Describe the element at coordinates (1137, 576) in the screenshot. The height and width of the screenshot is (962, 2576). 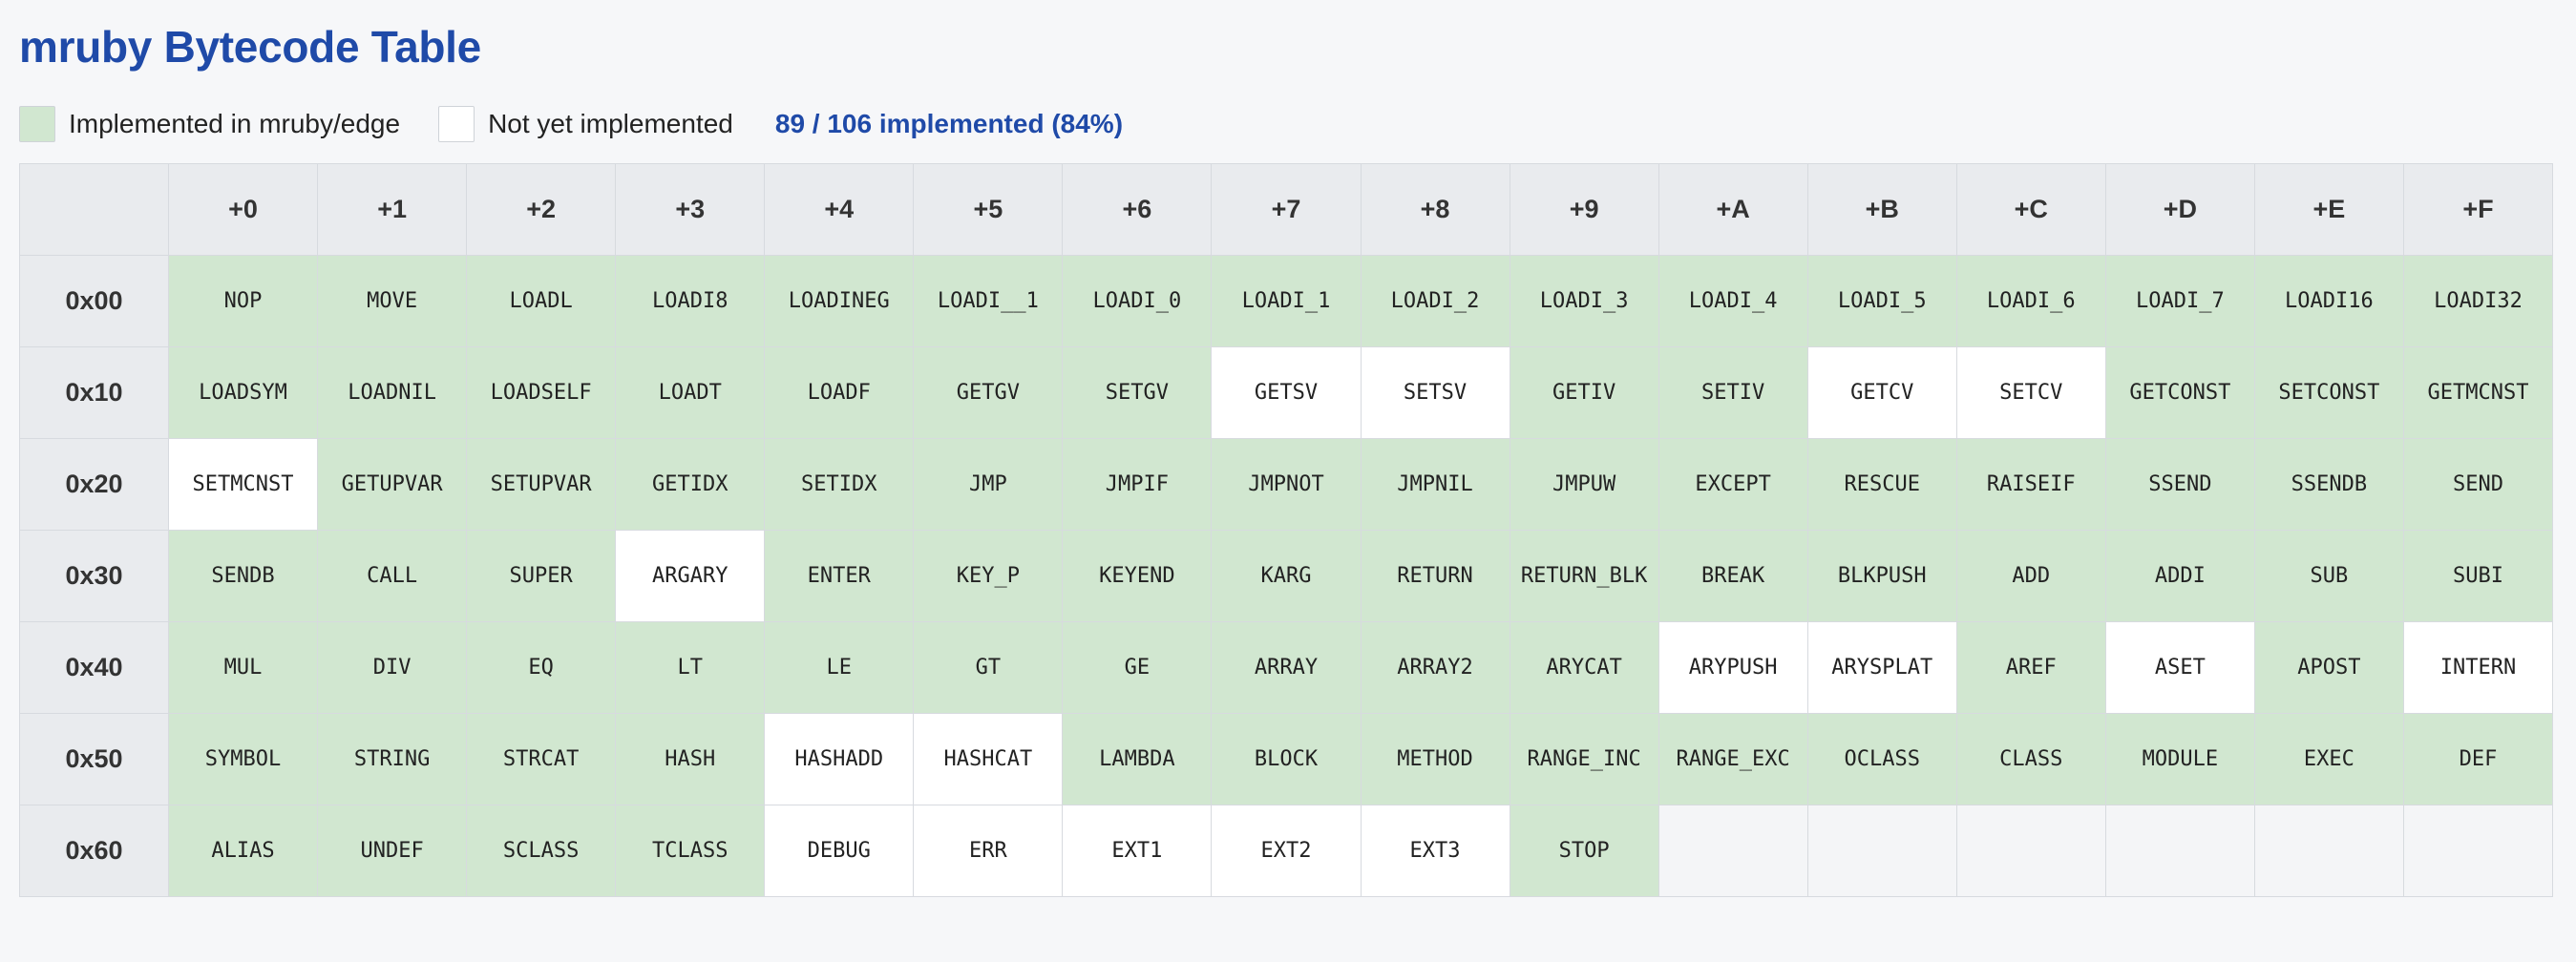
I see `opcode-cell: KEYEND` at that location.